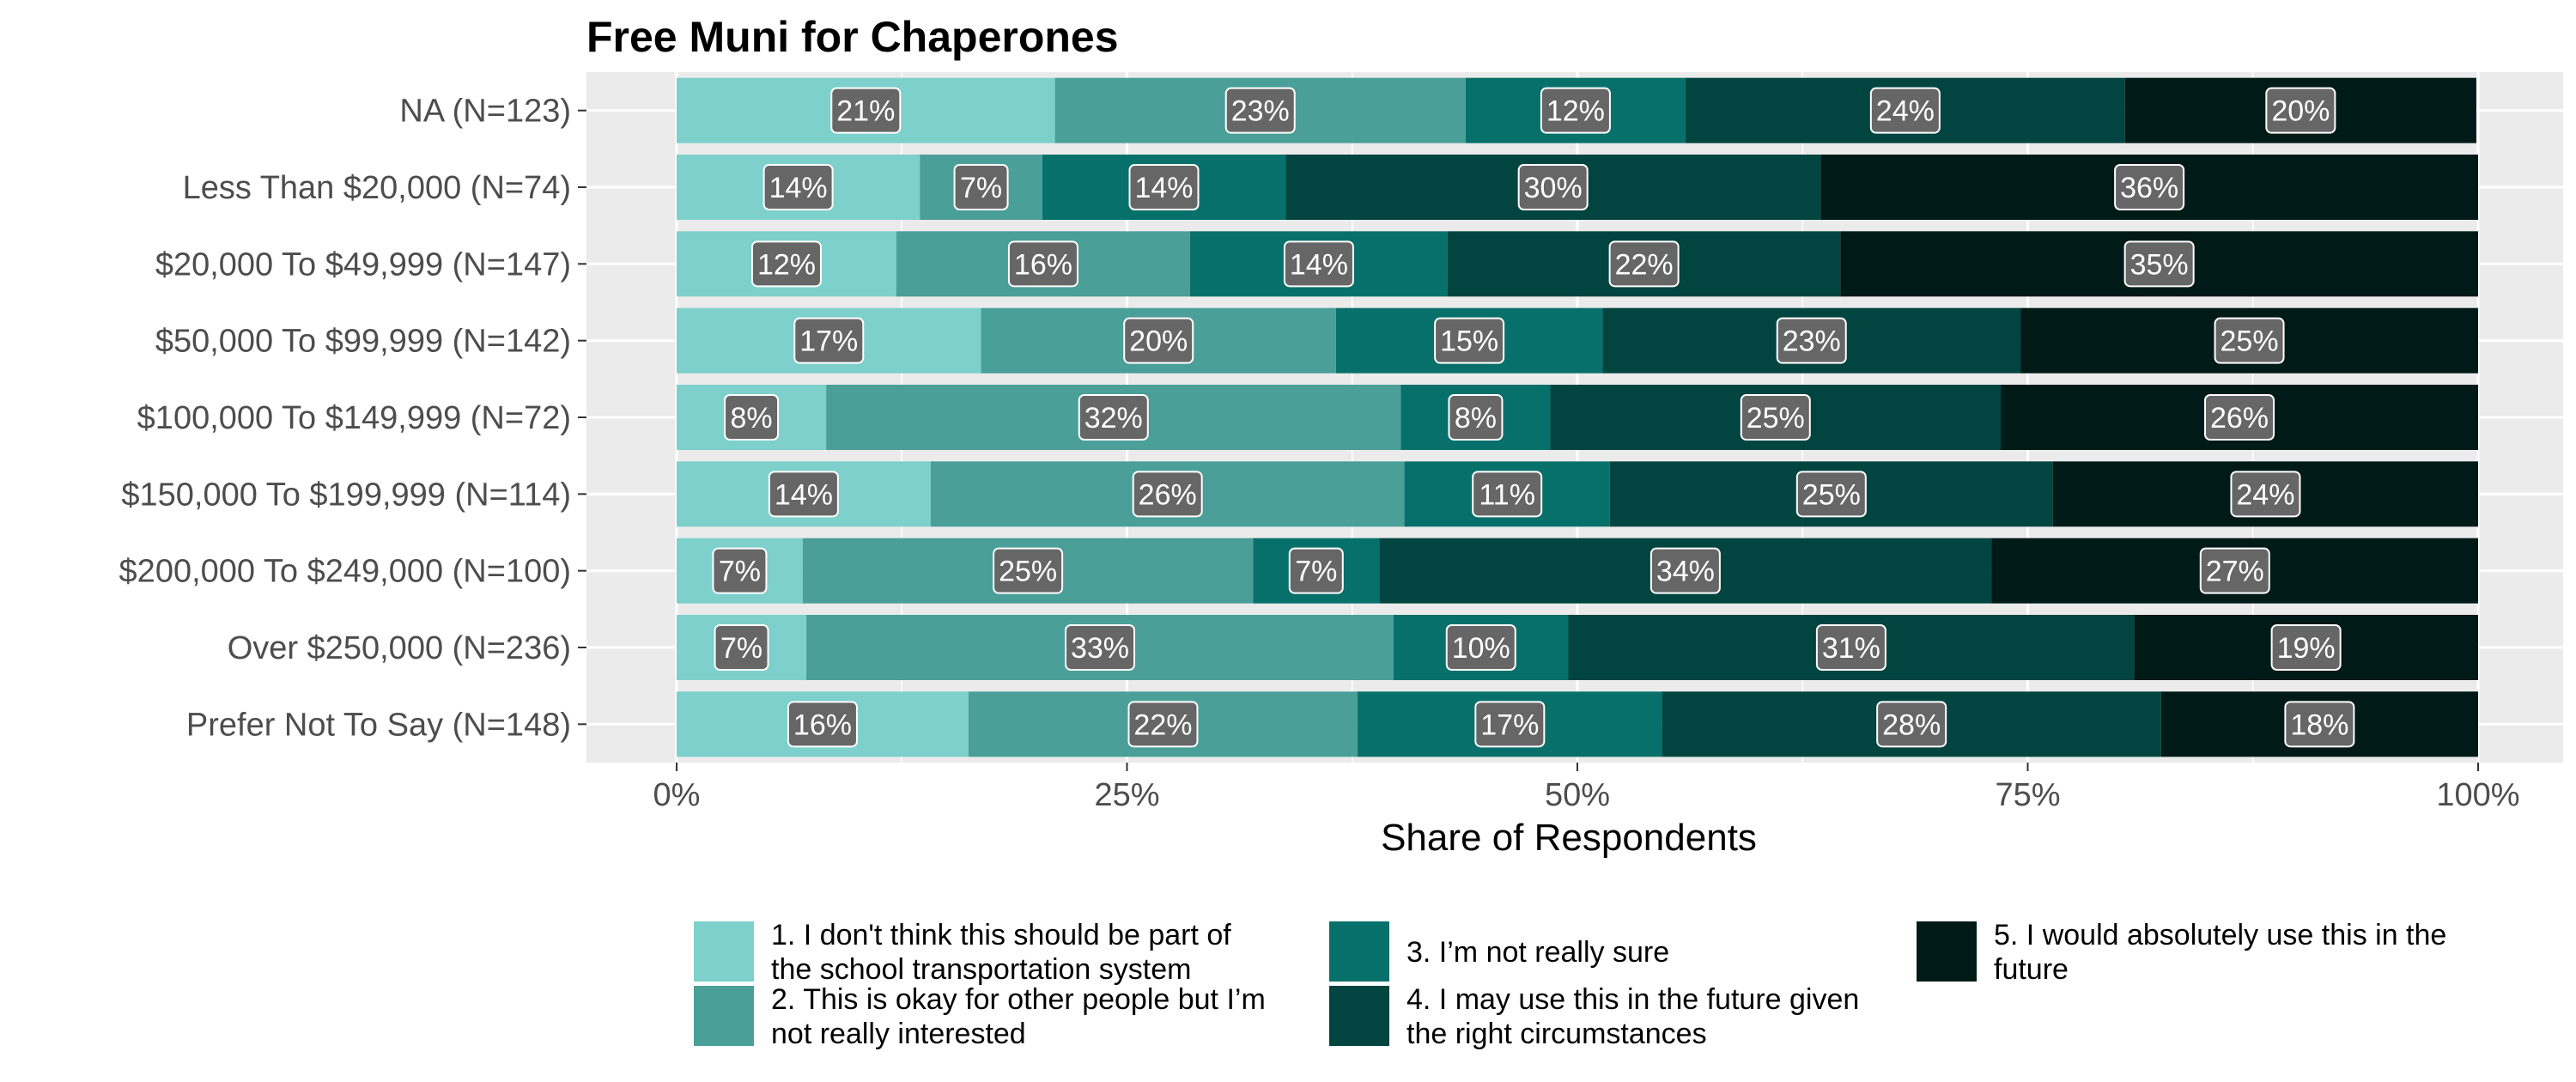 The width and height of the screenshot is (2576, 1082). I want to click on category-label: NA (N=123), so click(485, 112).